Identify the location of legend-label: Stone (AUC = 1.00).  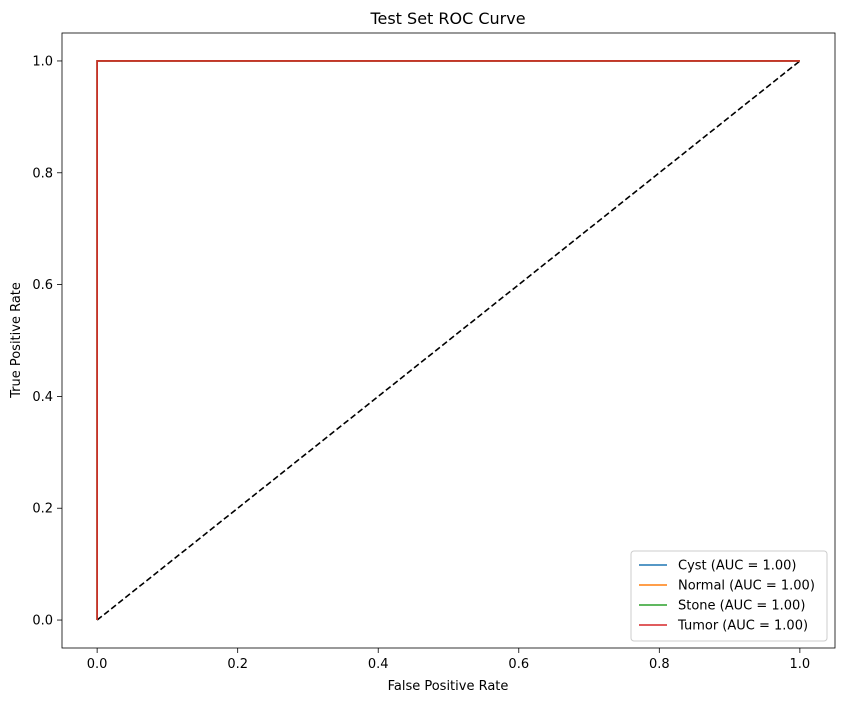
(741, 606).